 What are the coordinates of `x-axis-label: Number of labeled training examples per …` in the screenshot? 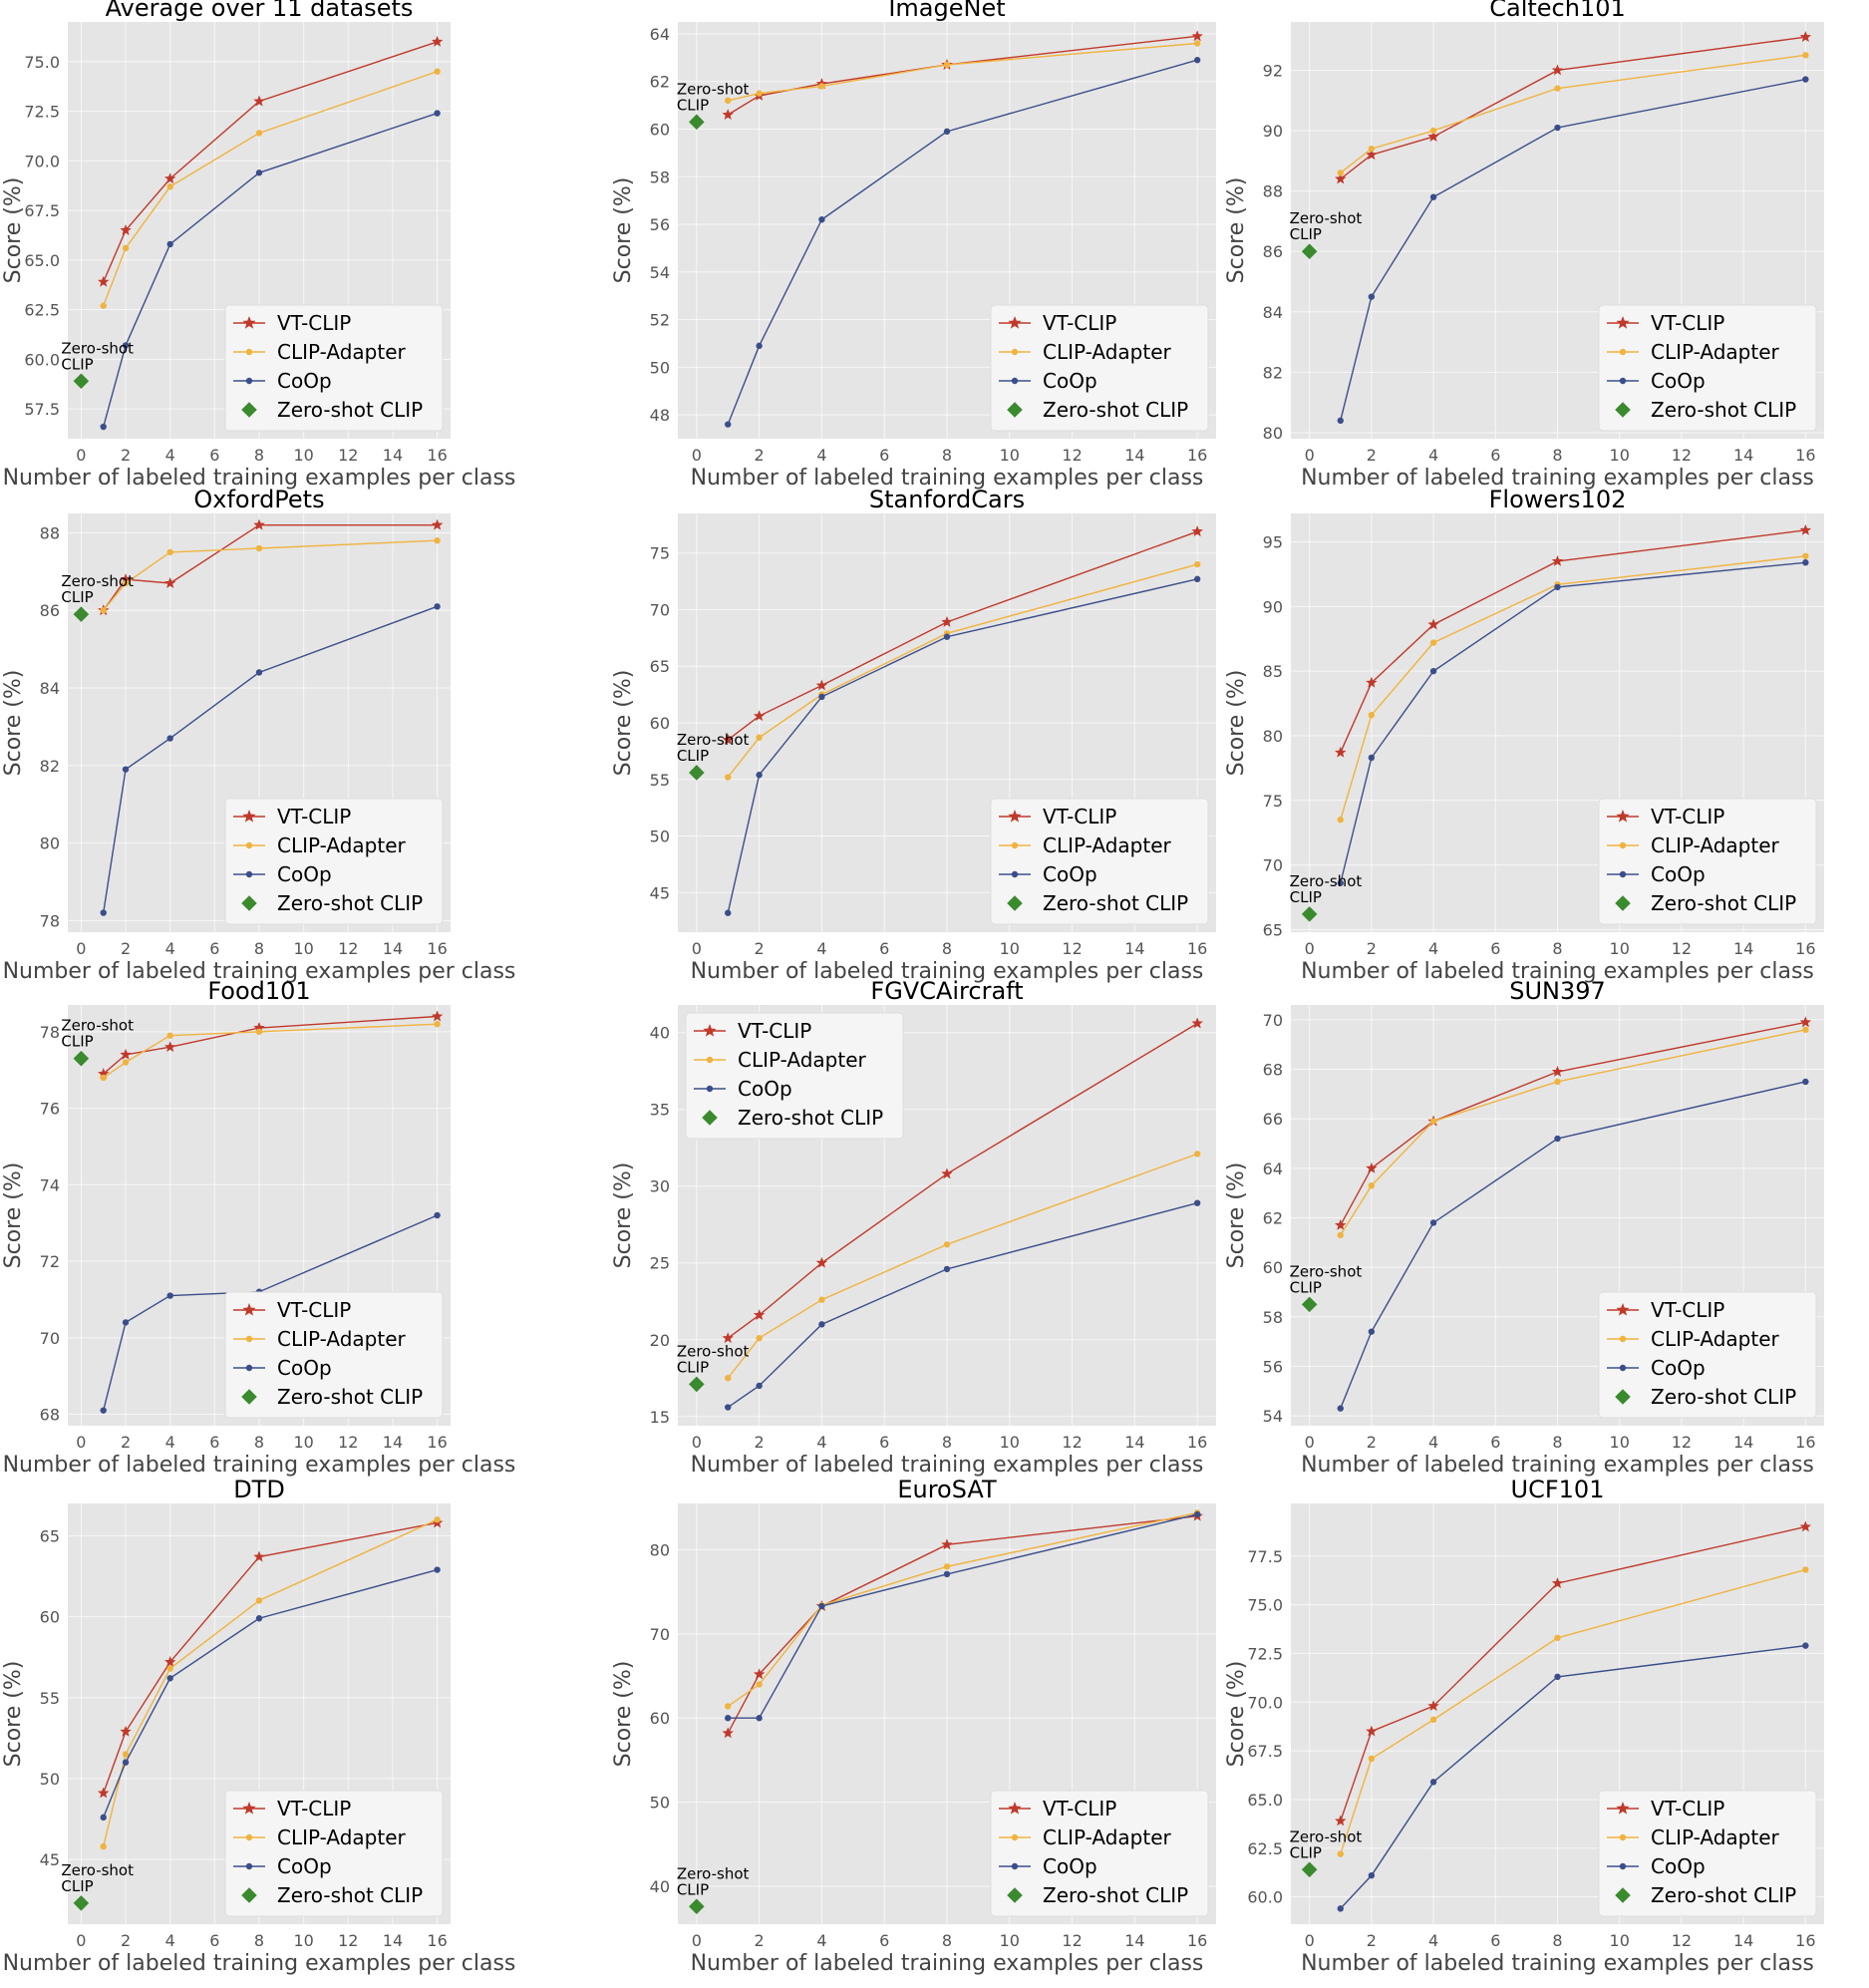 It's located at (947, 1963).